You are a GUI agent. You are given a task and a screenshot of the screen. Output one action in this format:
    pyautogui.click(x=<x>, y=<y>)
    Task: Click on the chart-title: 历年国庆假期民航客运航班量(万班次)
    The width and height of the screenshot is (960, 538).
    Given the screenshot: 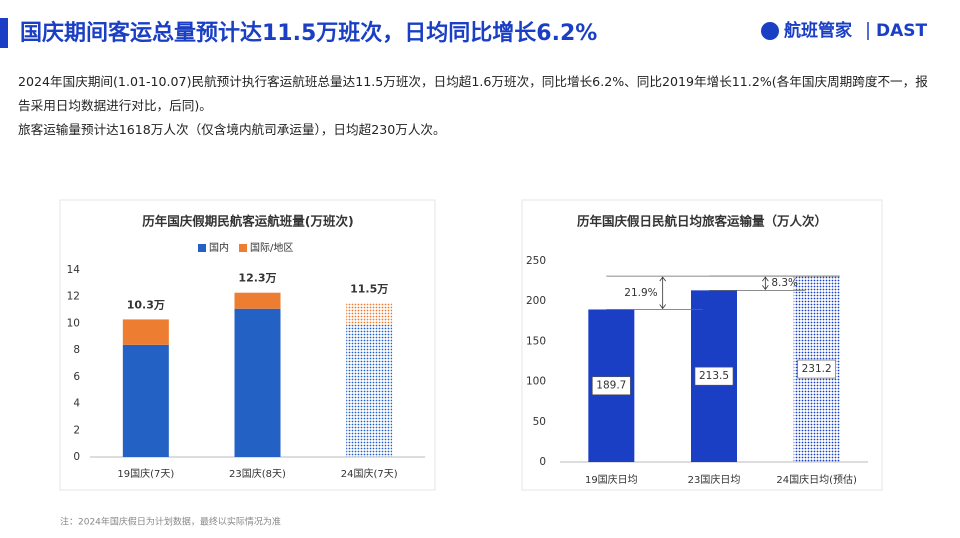 What is the action you would take?
    pyautogui.click(x=247, y=221)
    